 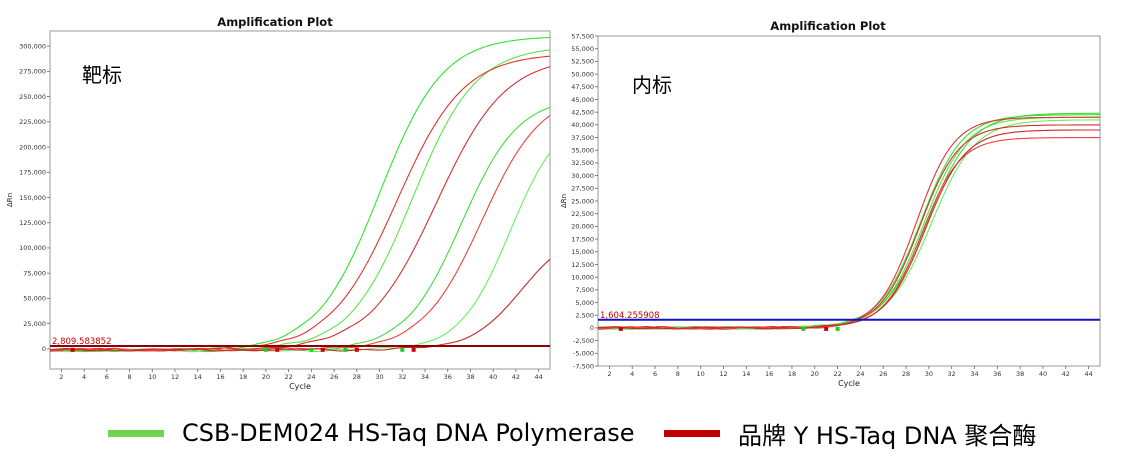 I want to click on y-tick-label: 30,000, so click(x=582, y=176).